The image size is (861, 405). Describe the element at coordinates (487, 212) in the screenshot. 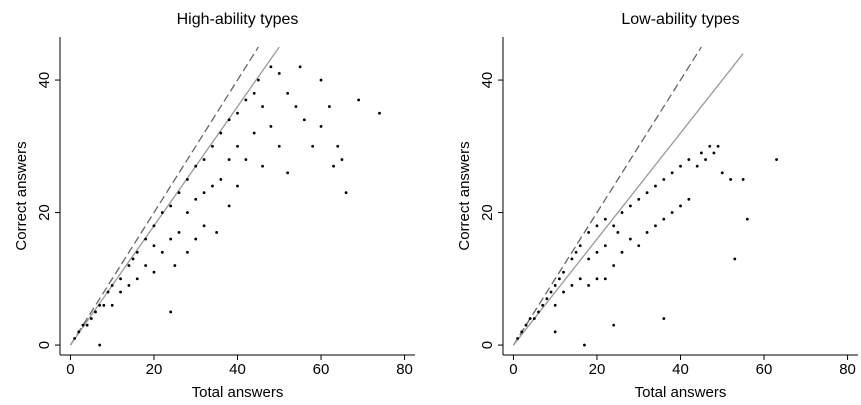

I see `y-tick-label: 20` at that location.